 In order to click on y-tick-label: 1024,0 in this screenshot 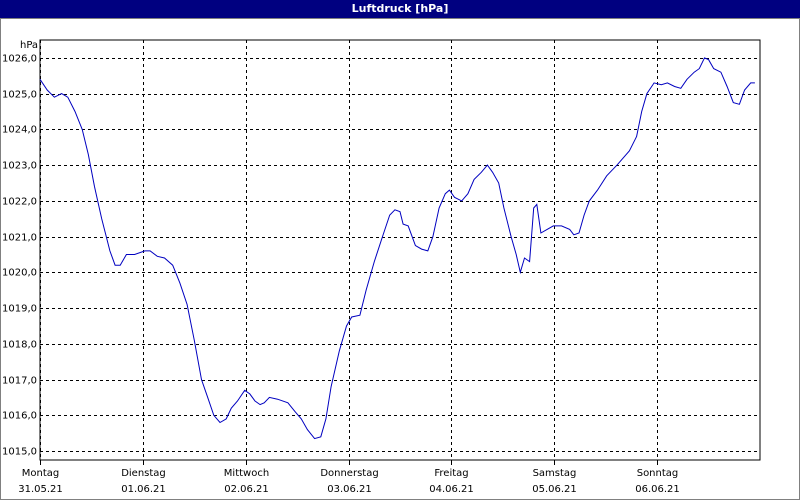, I will do `click(19, 130)`.